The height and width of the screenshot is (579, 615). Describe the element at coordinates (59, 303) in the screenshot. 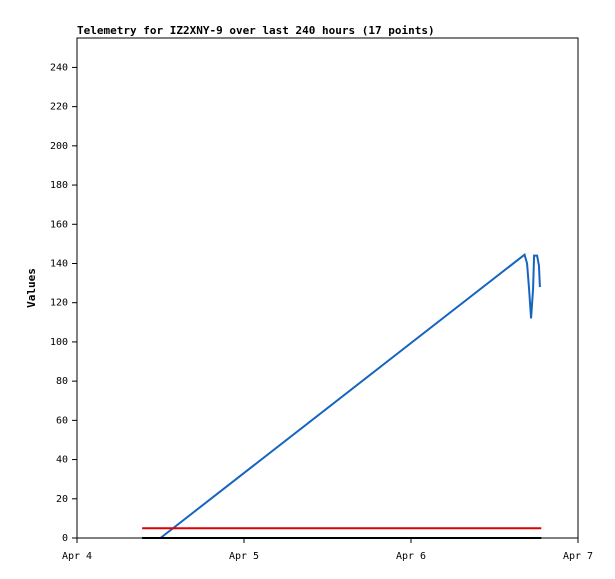

I see `y-tick-label: 120` at that location.